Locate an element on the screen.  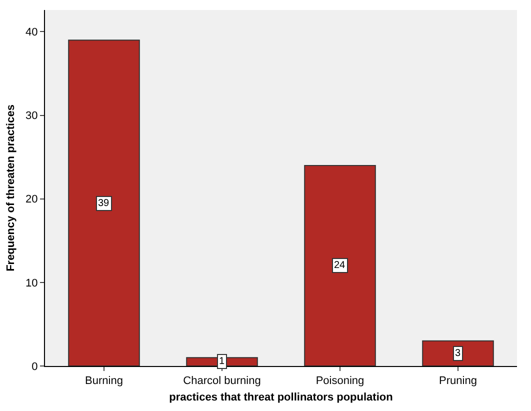
x-axis-title: practices that threat pollinators population is located at coordinates (281, 397).